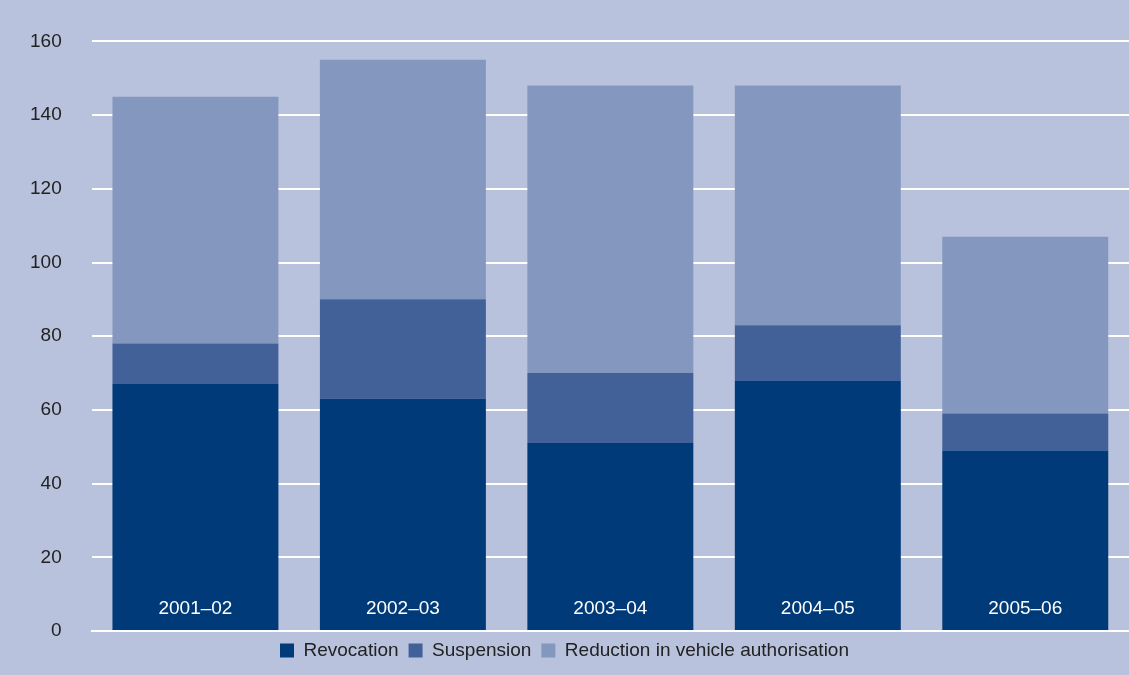  Describe the element at coordinates (51, 335) in the screenshot. I see `y-tick-label: 80` at that location.